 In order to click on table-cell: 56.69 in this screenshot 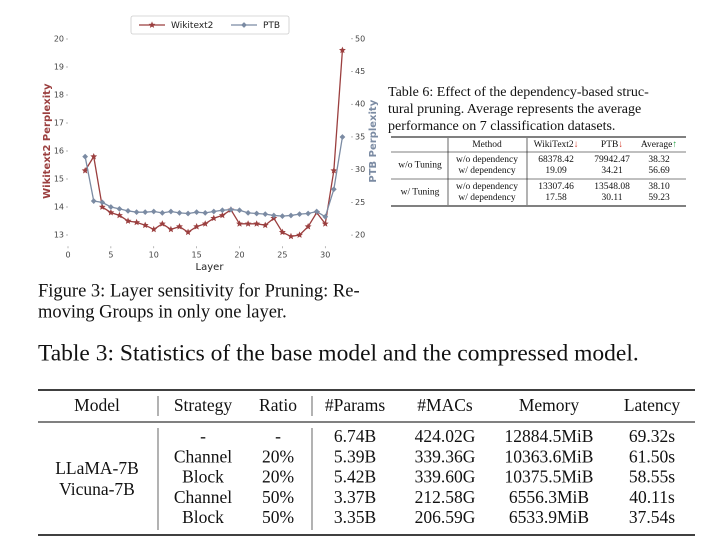, I will do `click(659, 171)`.